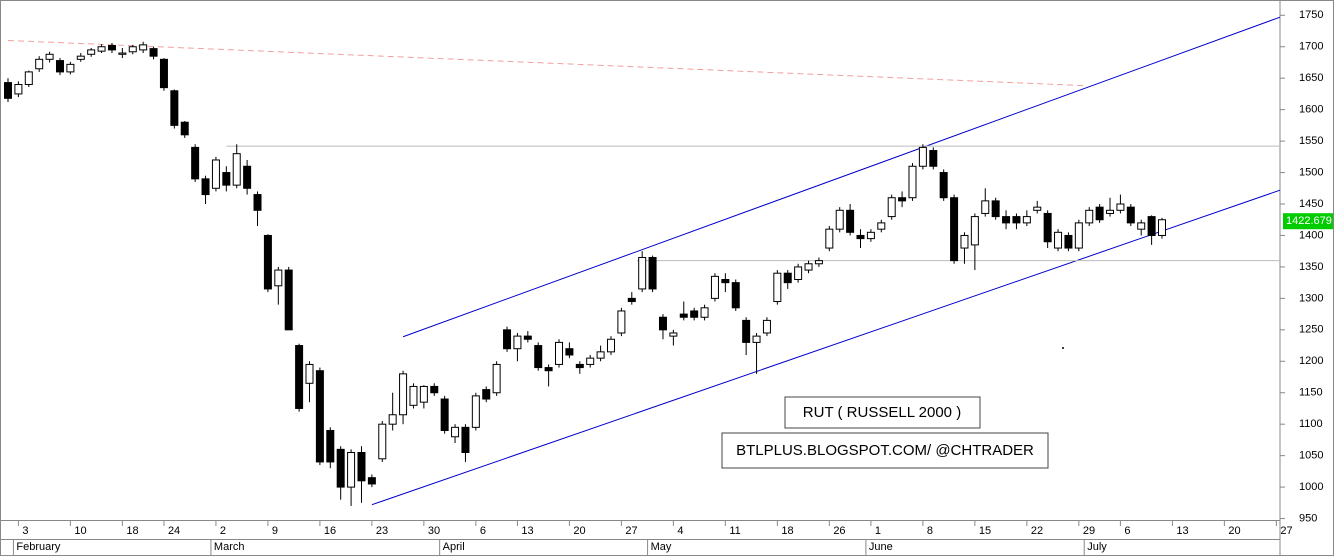 Image resolution: width=1334 pixels, height=556 pixels. Describe the element at coordinates (1311, 330) in the screenshot. I see `y-tick-label: 1250` at that location.